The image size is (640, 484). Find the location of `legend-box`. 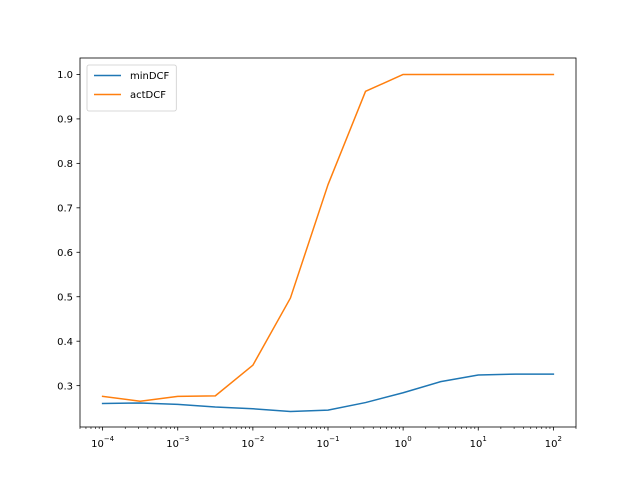

legend-box is located at coordinates (131, 88).